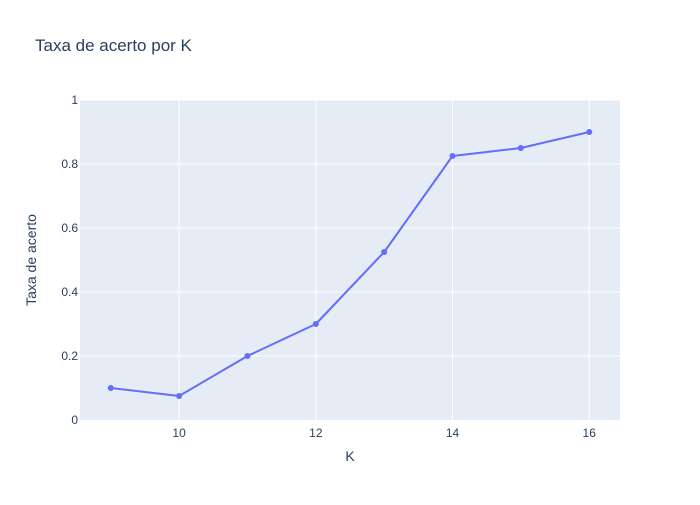 The height and width of the screenshot is (505, 700). I want to click on x-tick-label: 16, so click(590, 433).